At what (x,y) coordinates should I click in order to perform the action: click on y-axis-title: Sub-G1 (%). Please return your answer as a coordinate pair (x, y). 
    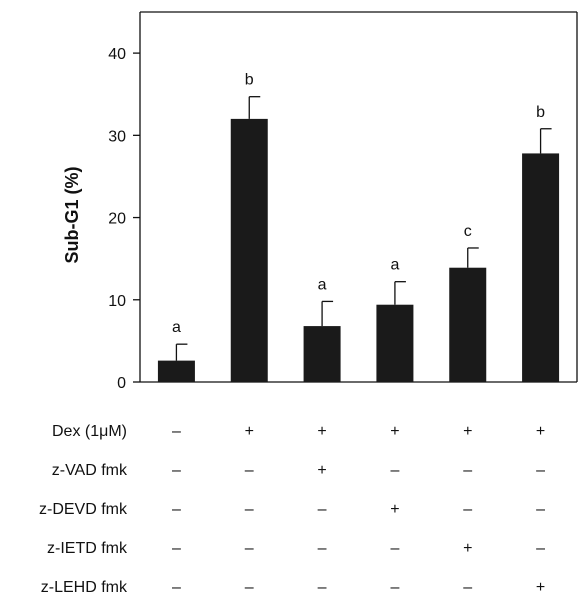
    Looking at the image, I should click on (72, 214).